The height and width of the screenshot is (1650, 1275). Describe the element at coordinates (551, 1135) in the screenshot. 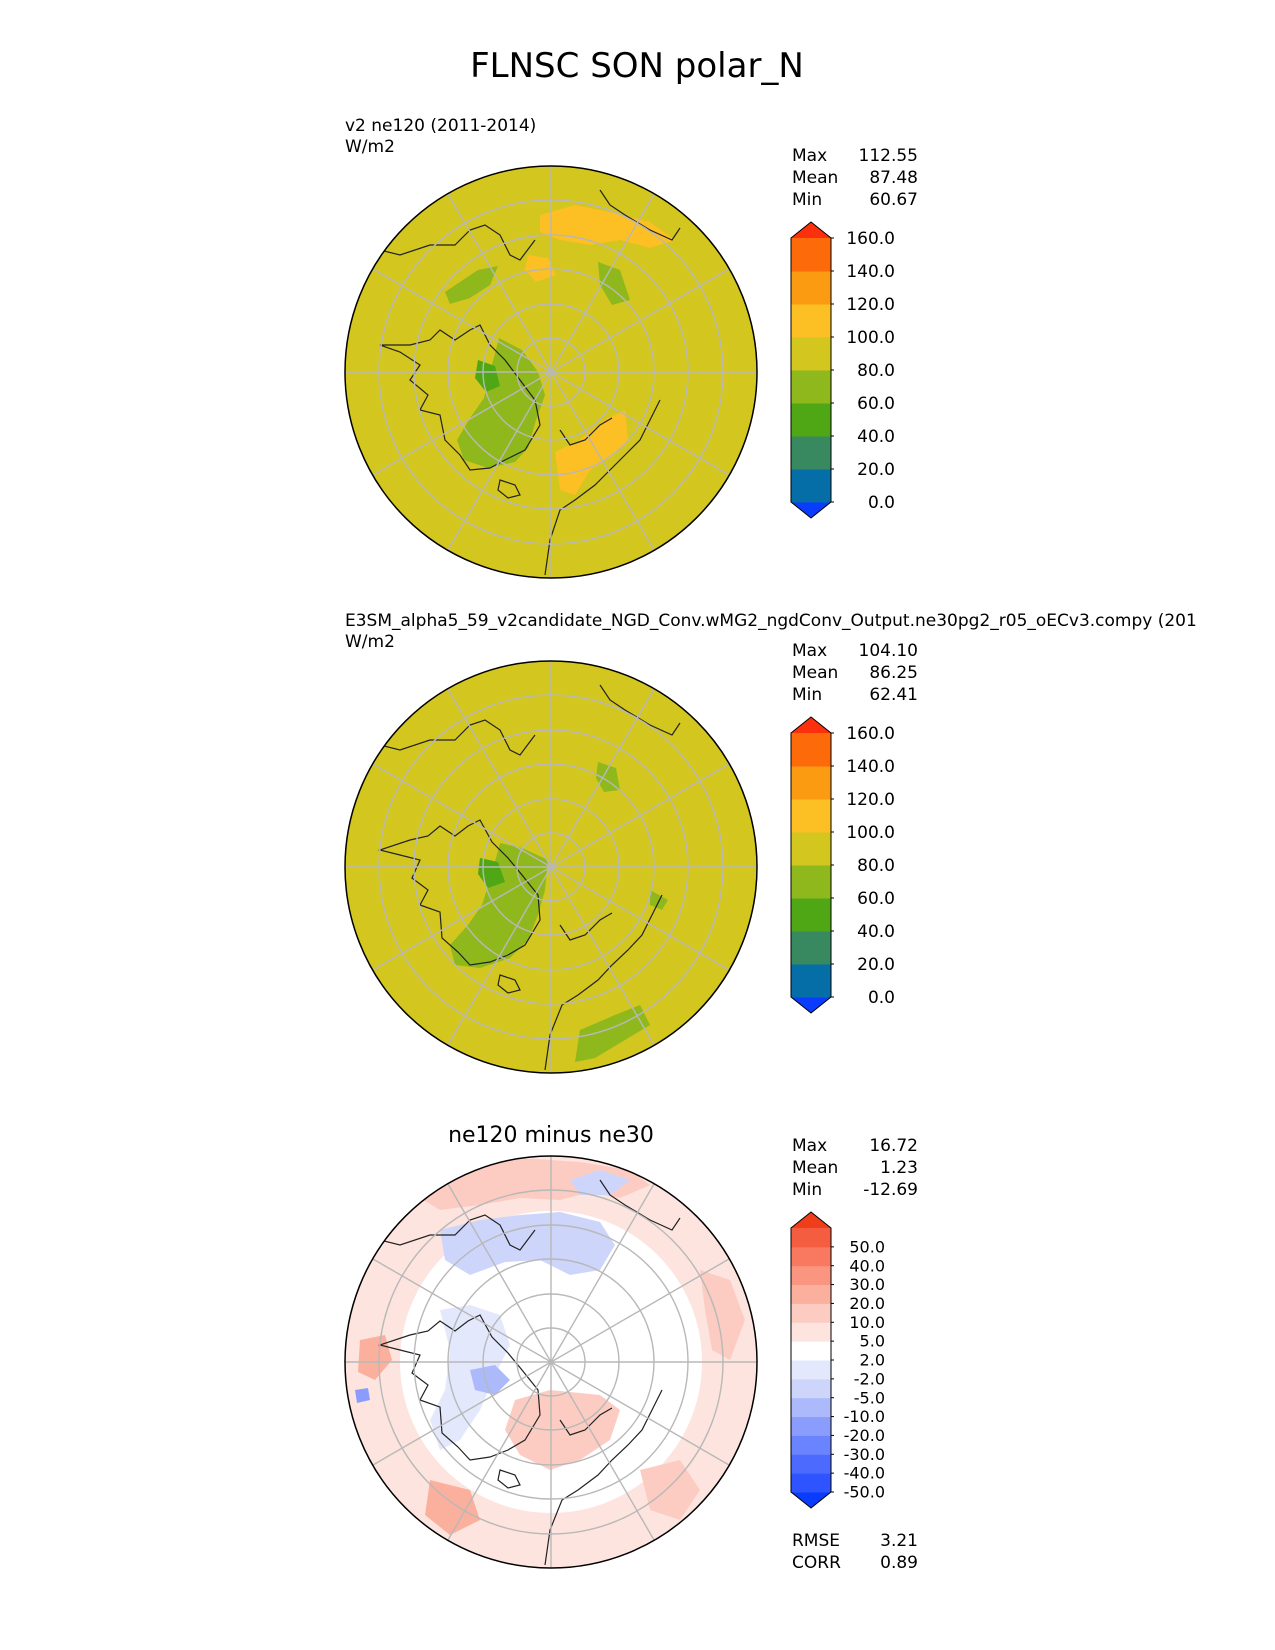

I see `panel-3-title: ne120 minus ne30` at that location.